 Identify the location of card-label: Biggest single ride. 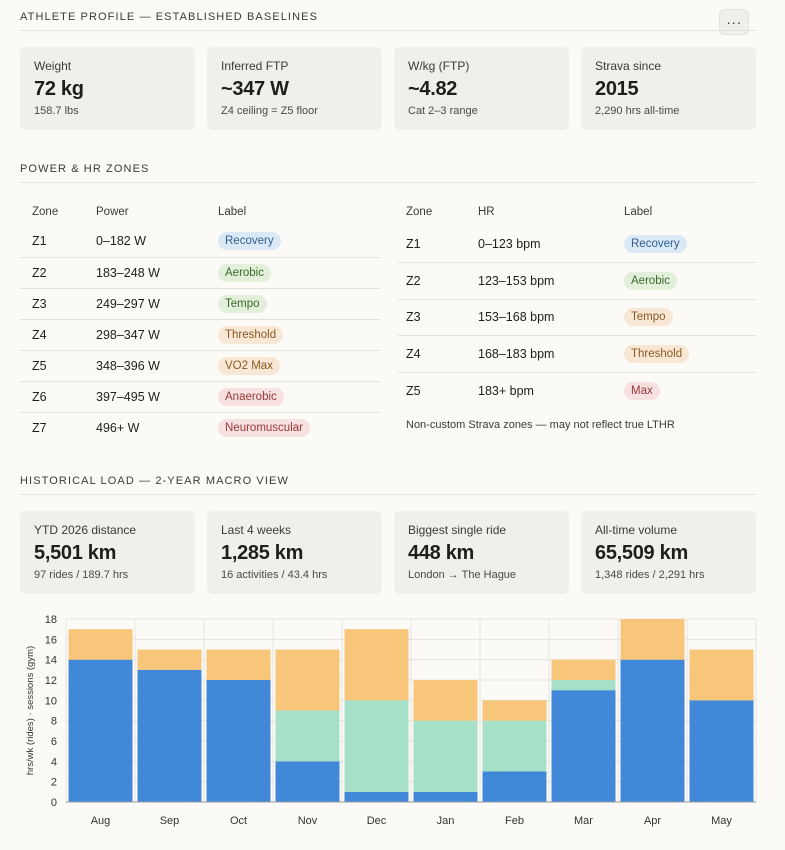
(457, 530).